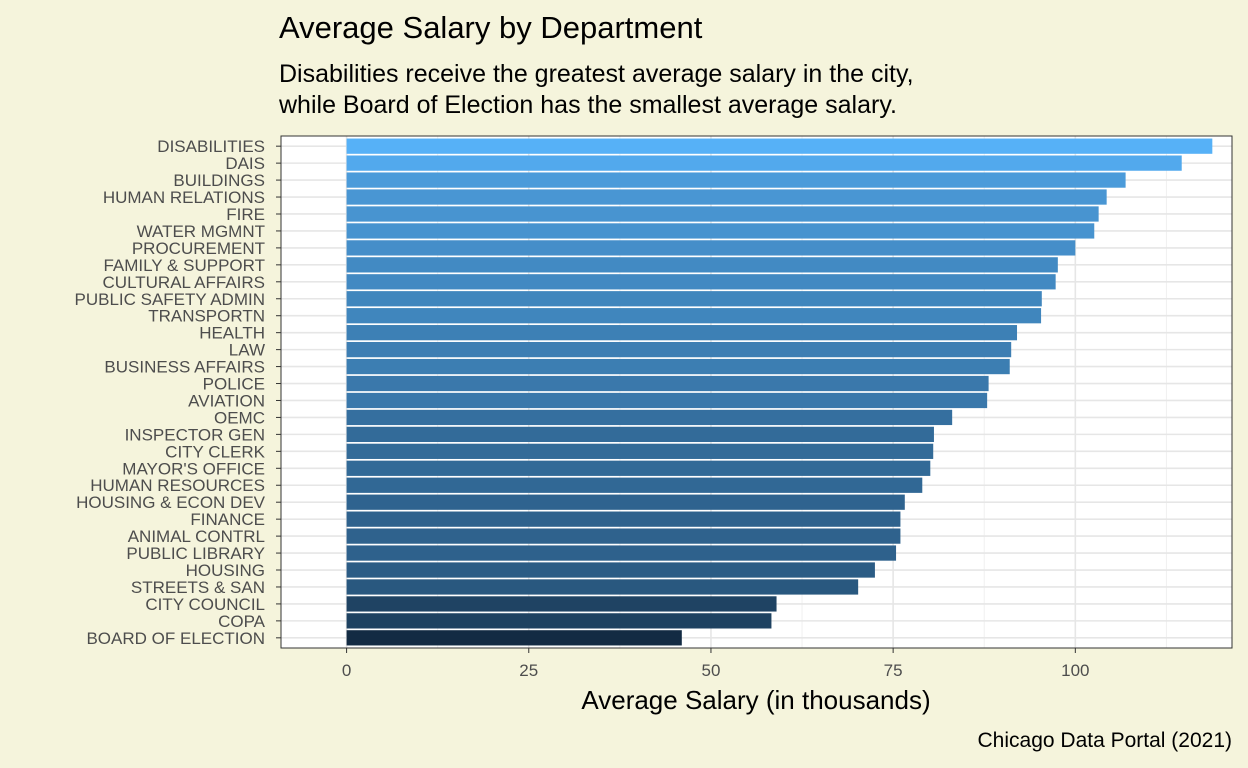  What do you see at coordinates (225, 570) in the screenshot?
I see `y-tick-label: HOUSING` at bounding box center [225, 570].